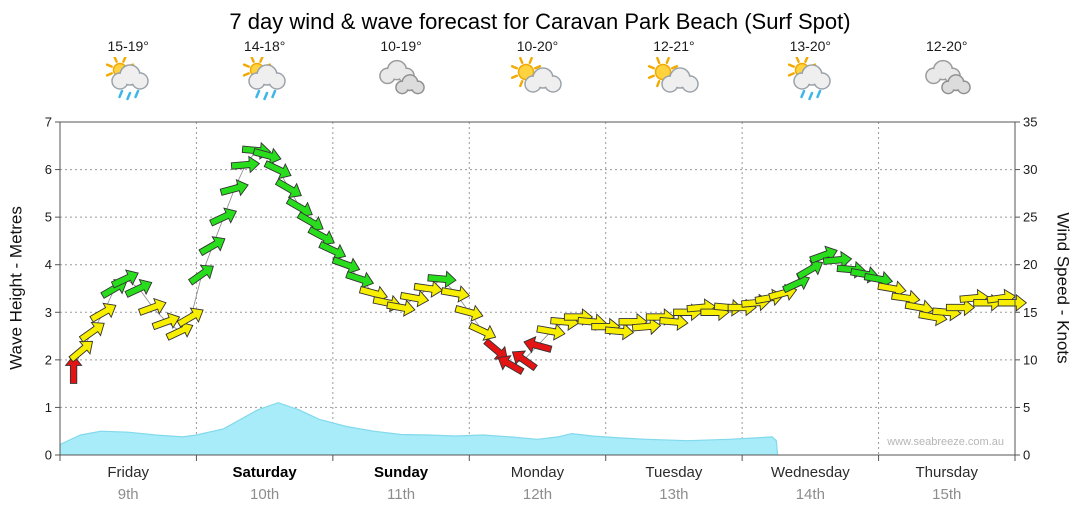 Image resolution: width=1080 pixels, height=522 pixels. What do you see at coordinates (947, 494) in the screenshot?
I see `day-date: 15th` at bounding box center [947, 494].